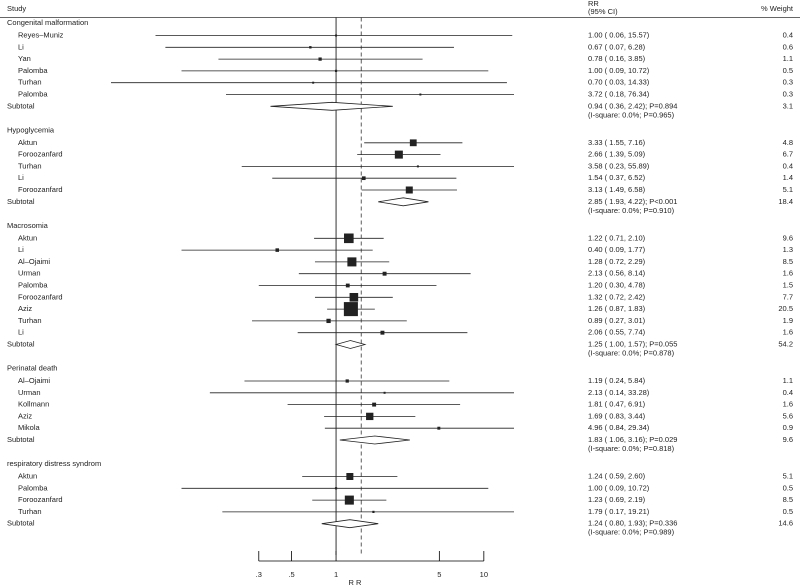 Image resolution: width=800 pixels, height=586 pixels. I want to click on study-name: Li, so click(21, 46).